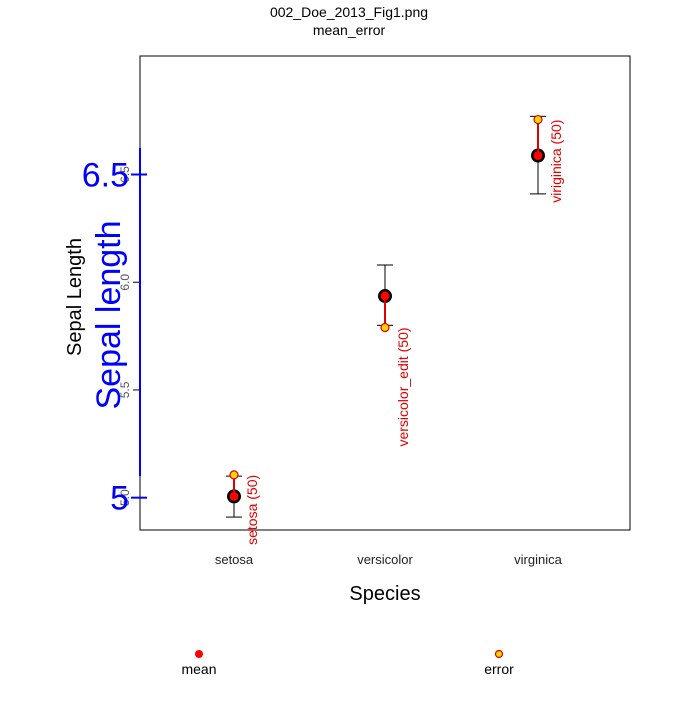 The image size is (699, 704). I want to click on y-tick-label: 6.0, so click(125, 282).